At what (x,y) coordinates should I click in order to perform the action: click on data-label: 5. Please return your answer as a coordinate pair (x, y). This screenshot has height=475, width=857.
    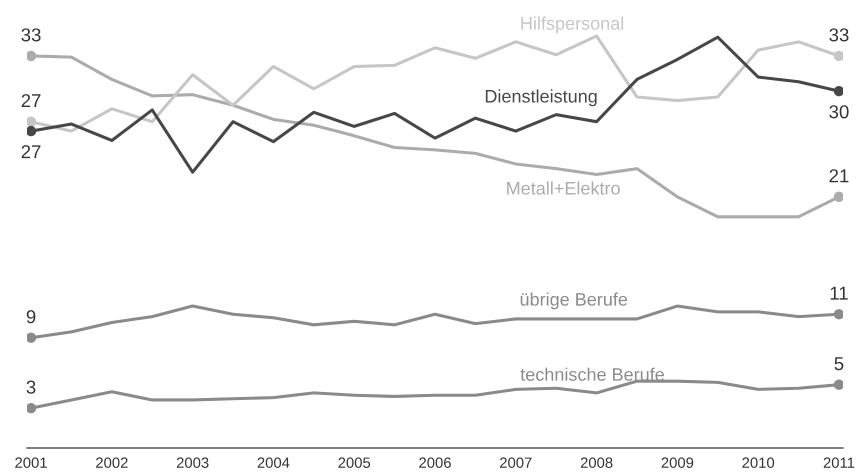
    Looking at the image, I should click on (839, 363).